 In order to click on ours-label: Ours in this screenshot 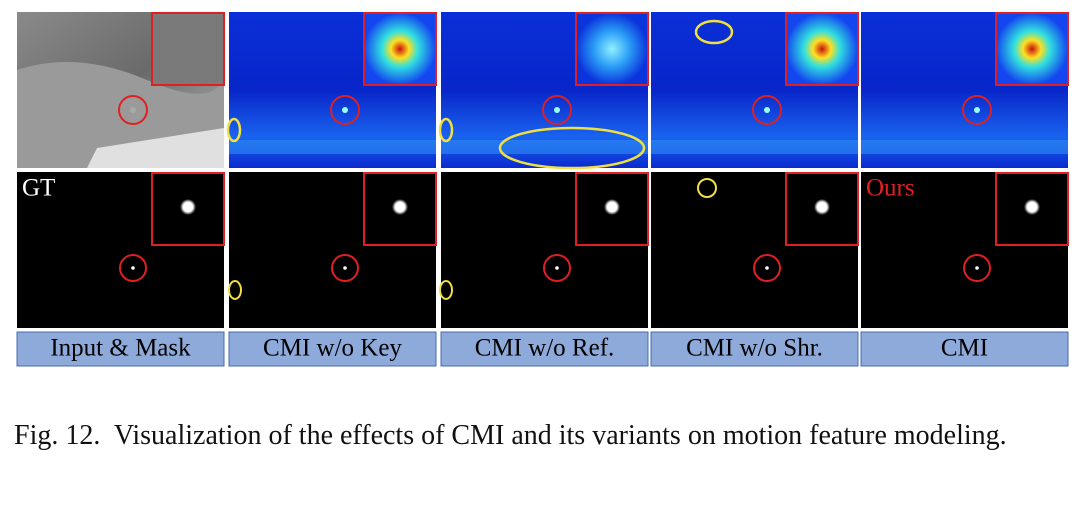, I will do `click(890, 188)`.